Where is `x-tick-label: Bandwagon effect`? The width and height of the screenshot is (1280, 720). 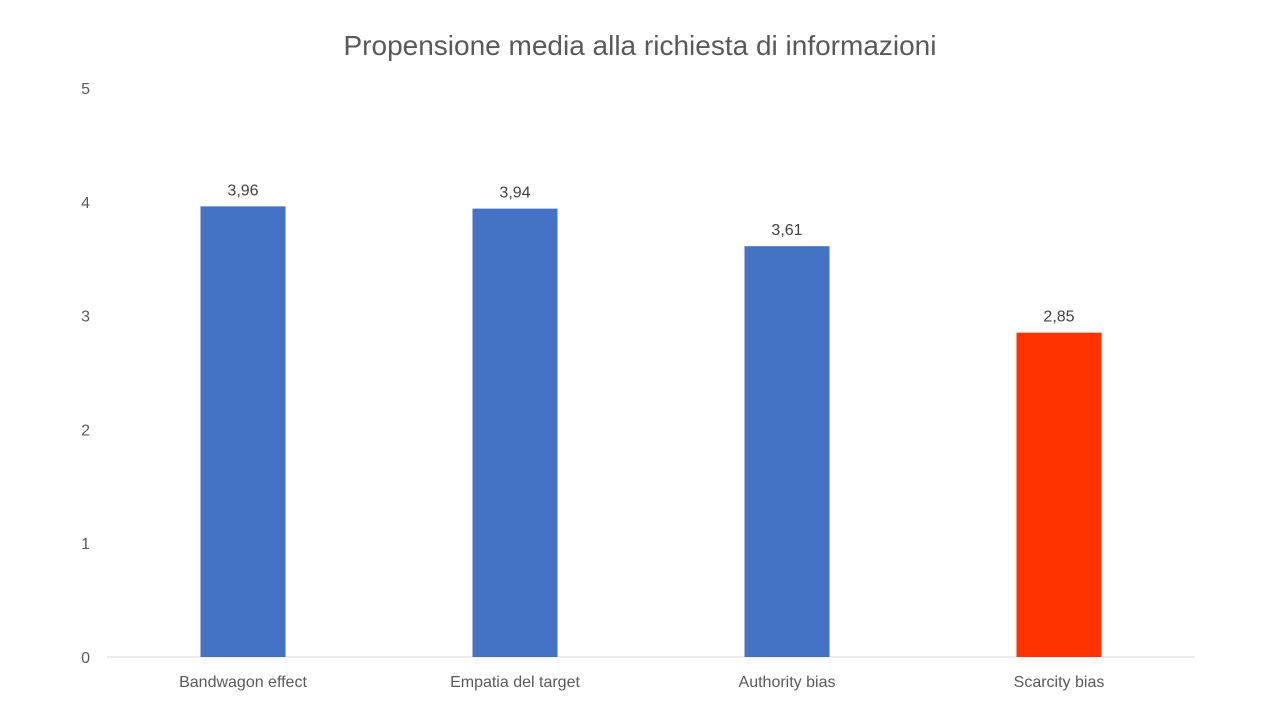 x-tick-label: Bandwagon effect is located at coordinates (243, 682).